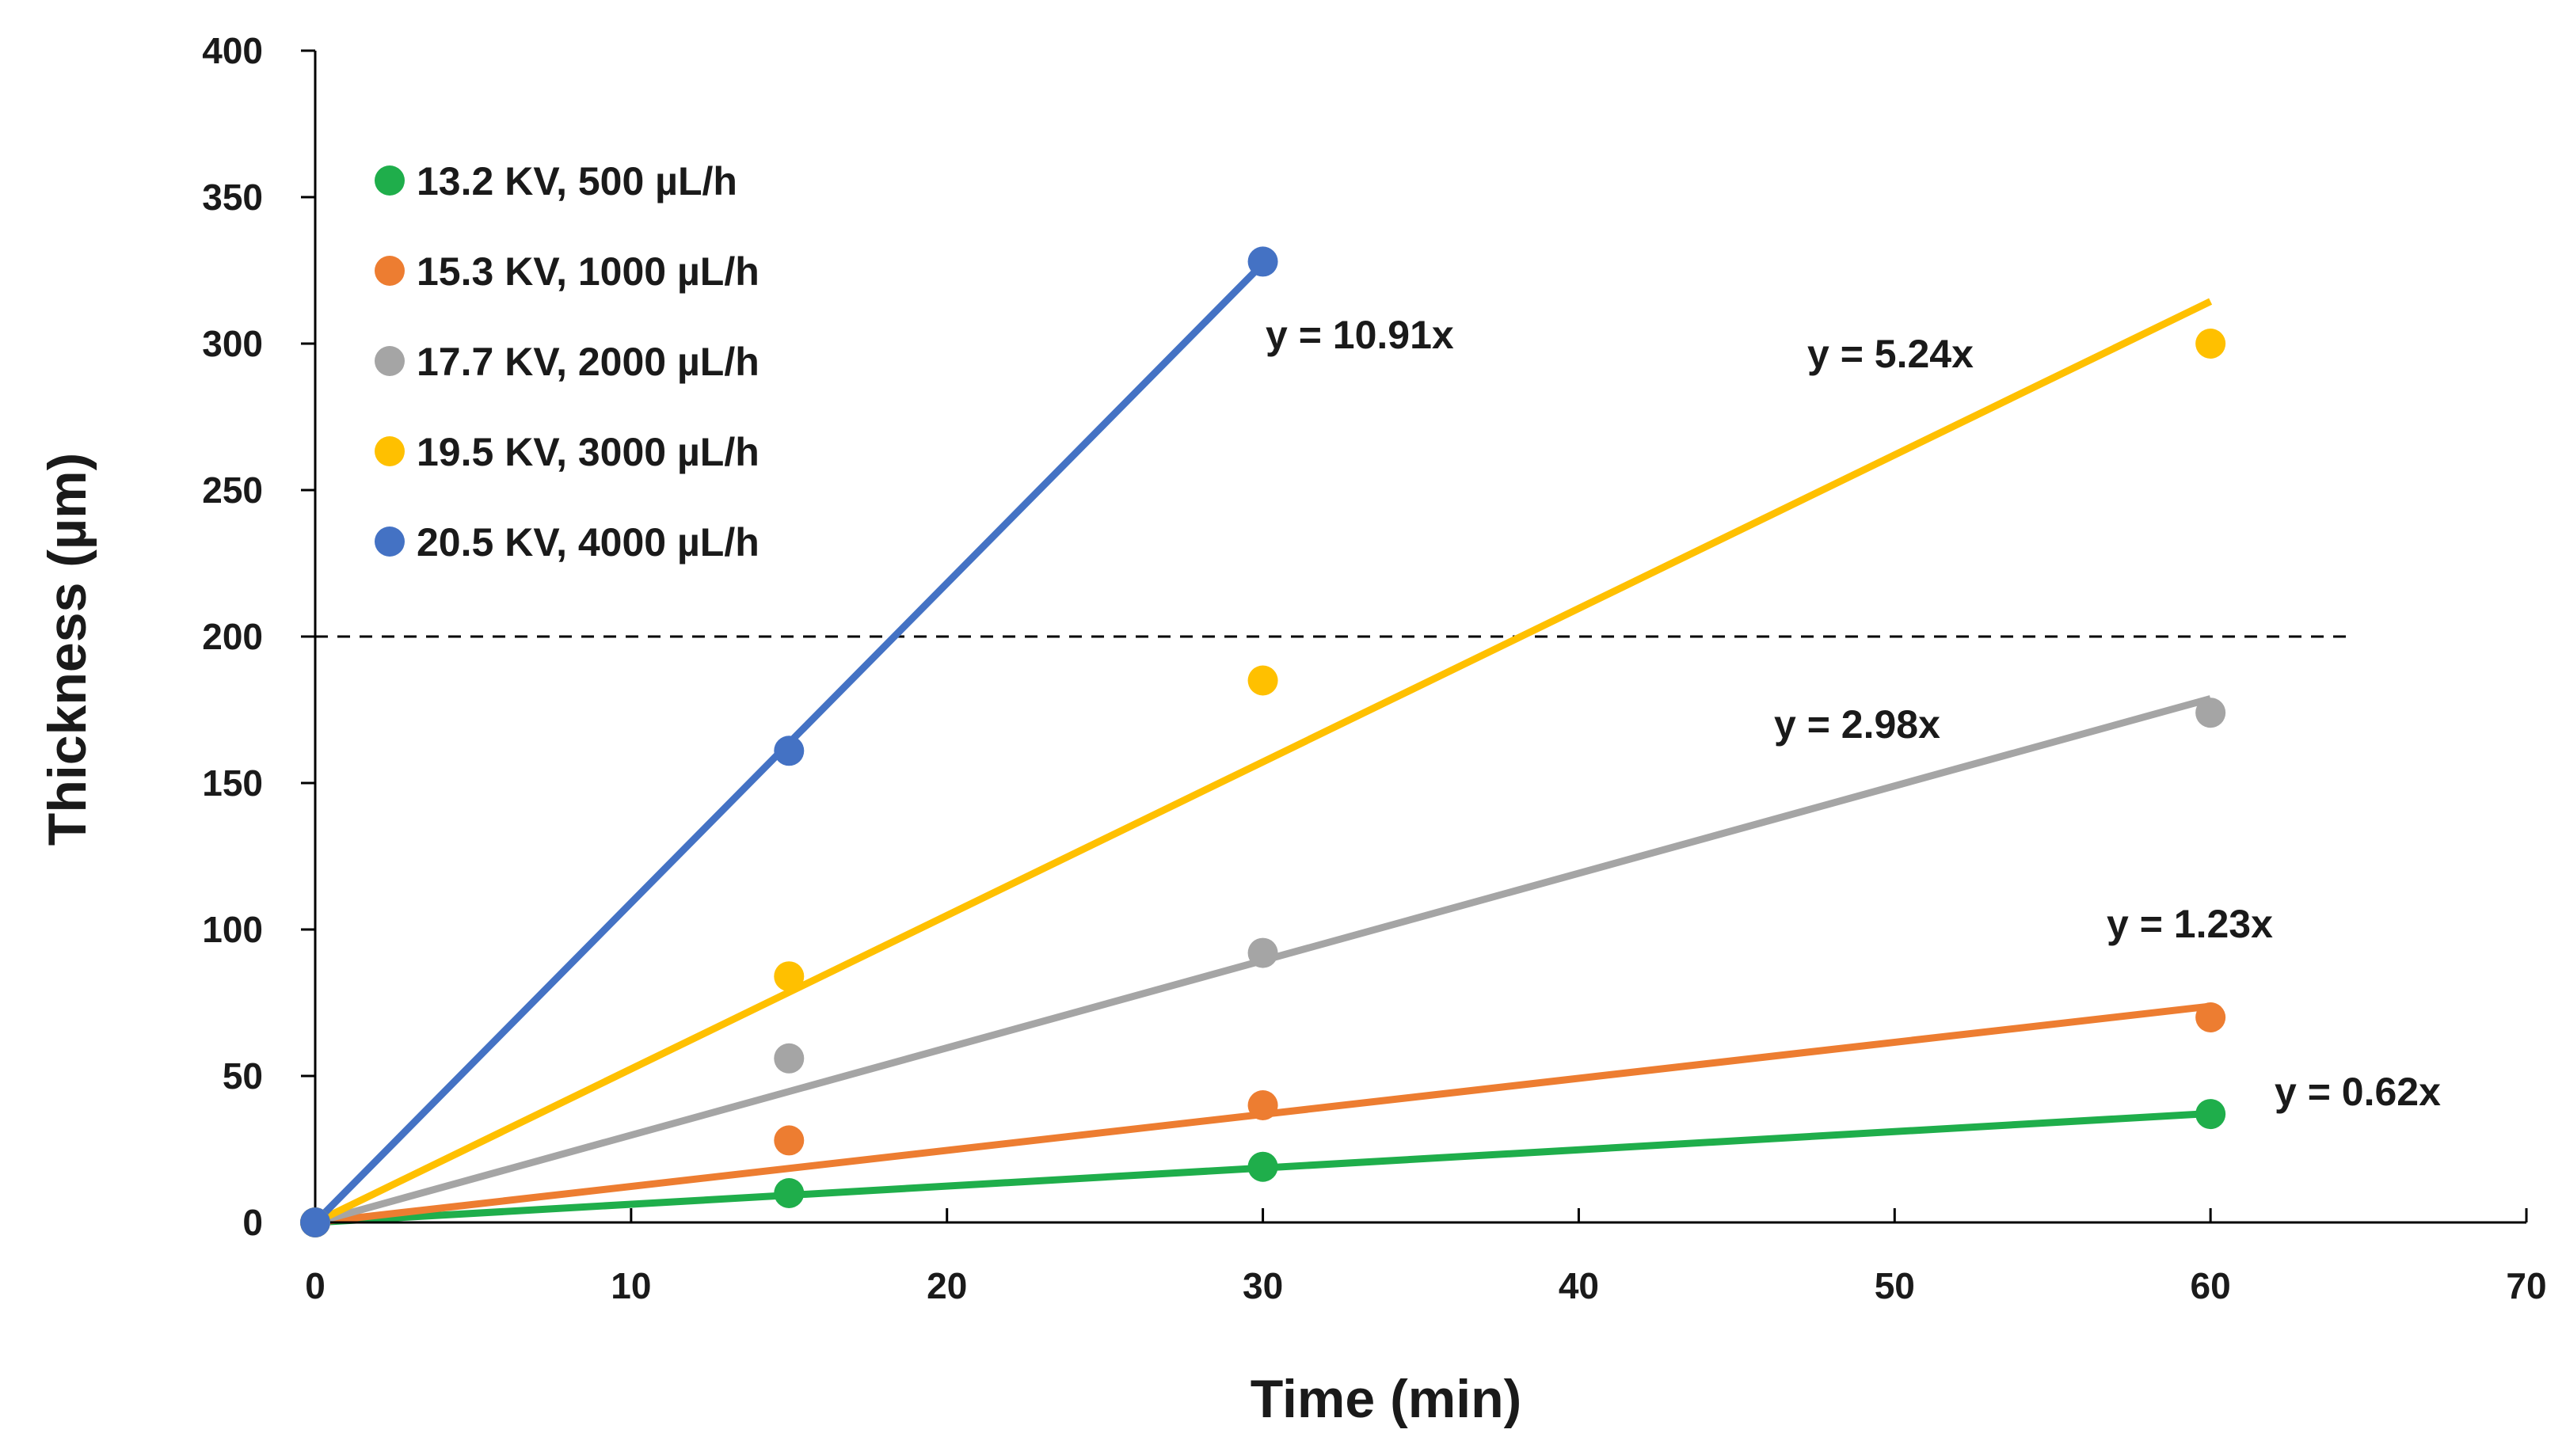 The image size is (2566, 1456). What do you see at coordinates (232, 783) in the screenshot?
I see `y-tick-label-150: 150` at bounding box center [232, 783].